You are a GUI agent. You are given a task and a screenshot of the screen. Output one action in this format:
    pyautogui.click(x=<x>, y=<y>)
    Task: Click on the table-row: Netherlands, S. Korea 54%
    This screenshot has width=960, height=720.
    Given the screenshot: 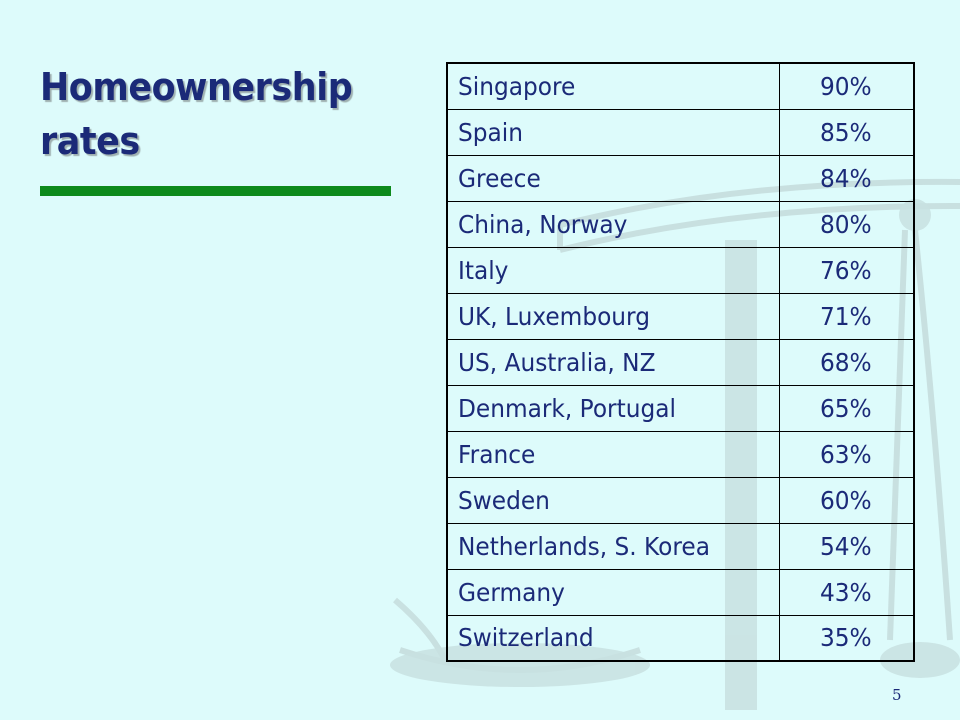 What is the action you would take?
    pyautogui.click(x=680, y=546)
    